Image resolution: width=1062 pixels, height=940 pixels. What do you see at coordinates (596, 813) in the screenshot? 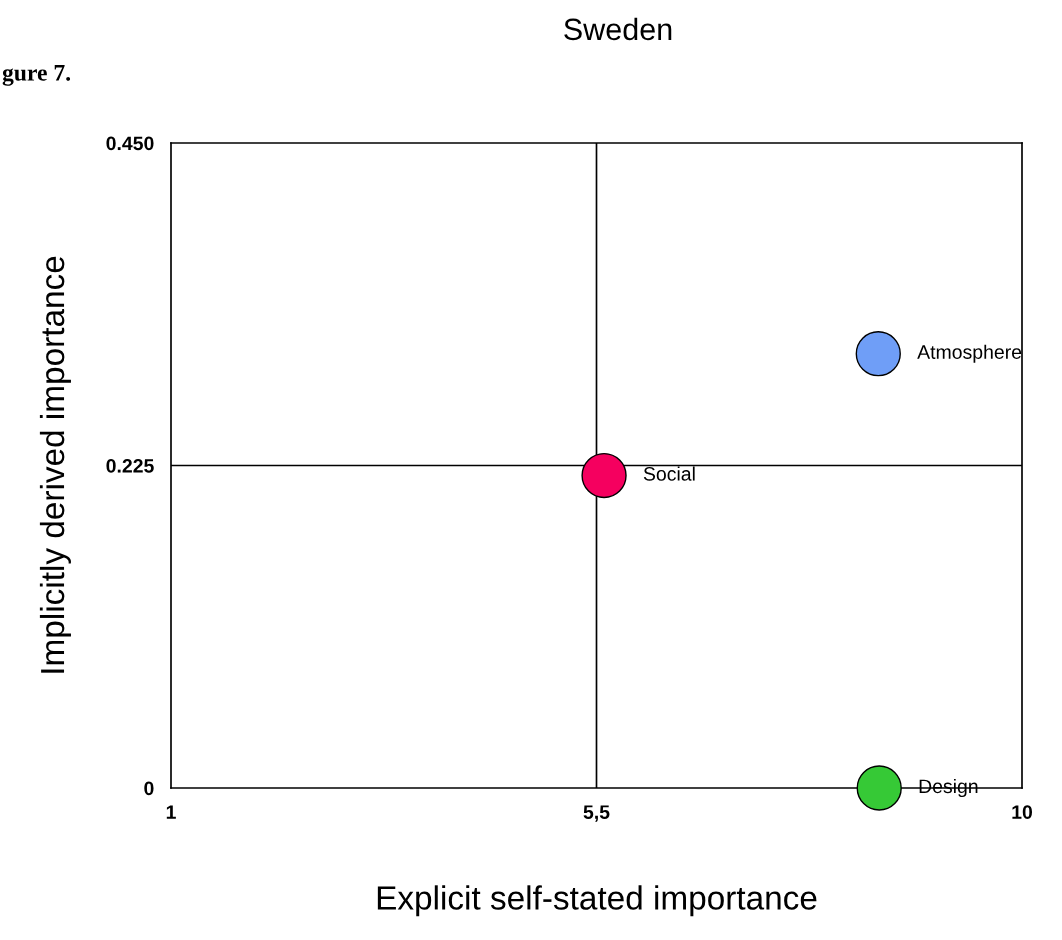
I see `x-tick-label: 5,5` at bounding box center [596, 813].